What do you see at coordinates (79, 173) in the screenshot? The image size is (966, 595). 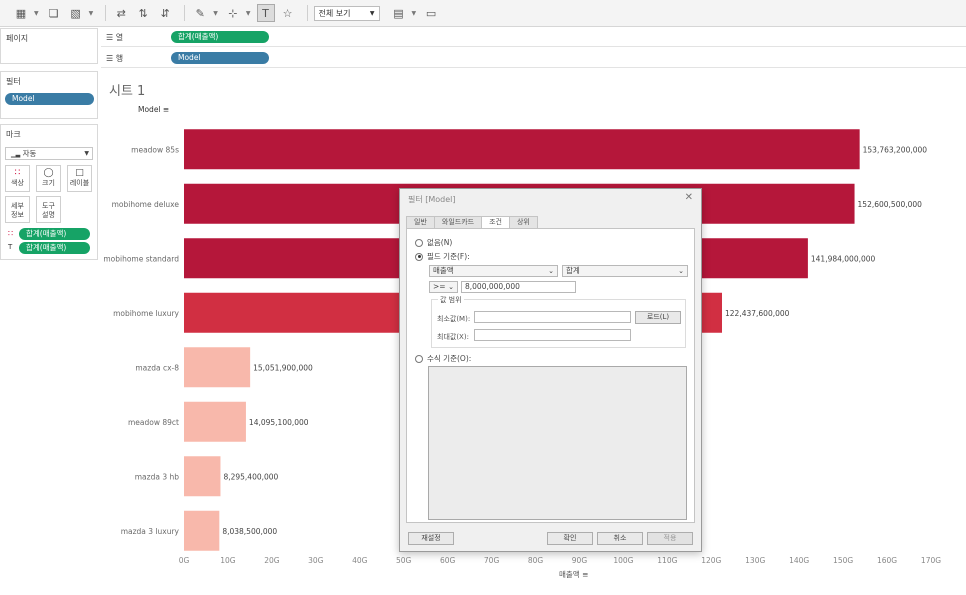 I see `label-icon: □` at bounding box center [79, 173].